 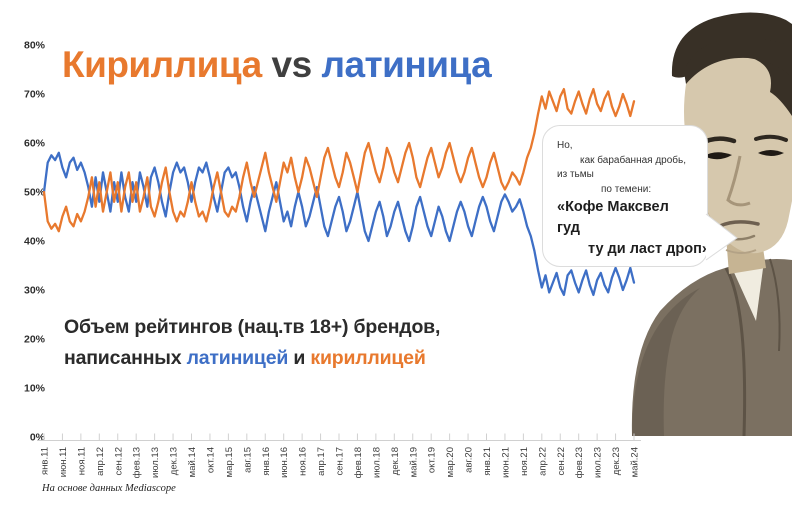 What do you see at coordinates (771, 153) in the screenshot?
I see `portrait-eye-right` at bounding box center [771, 153].